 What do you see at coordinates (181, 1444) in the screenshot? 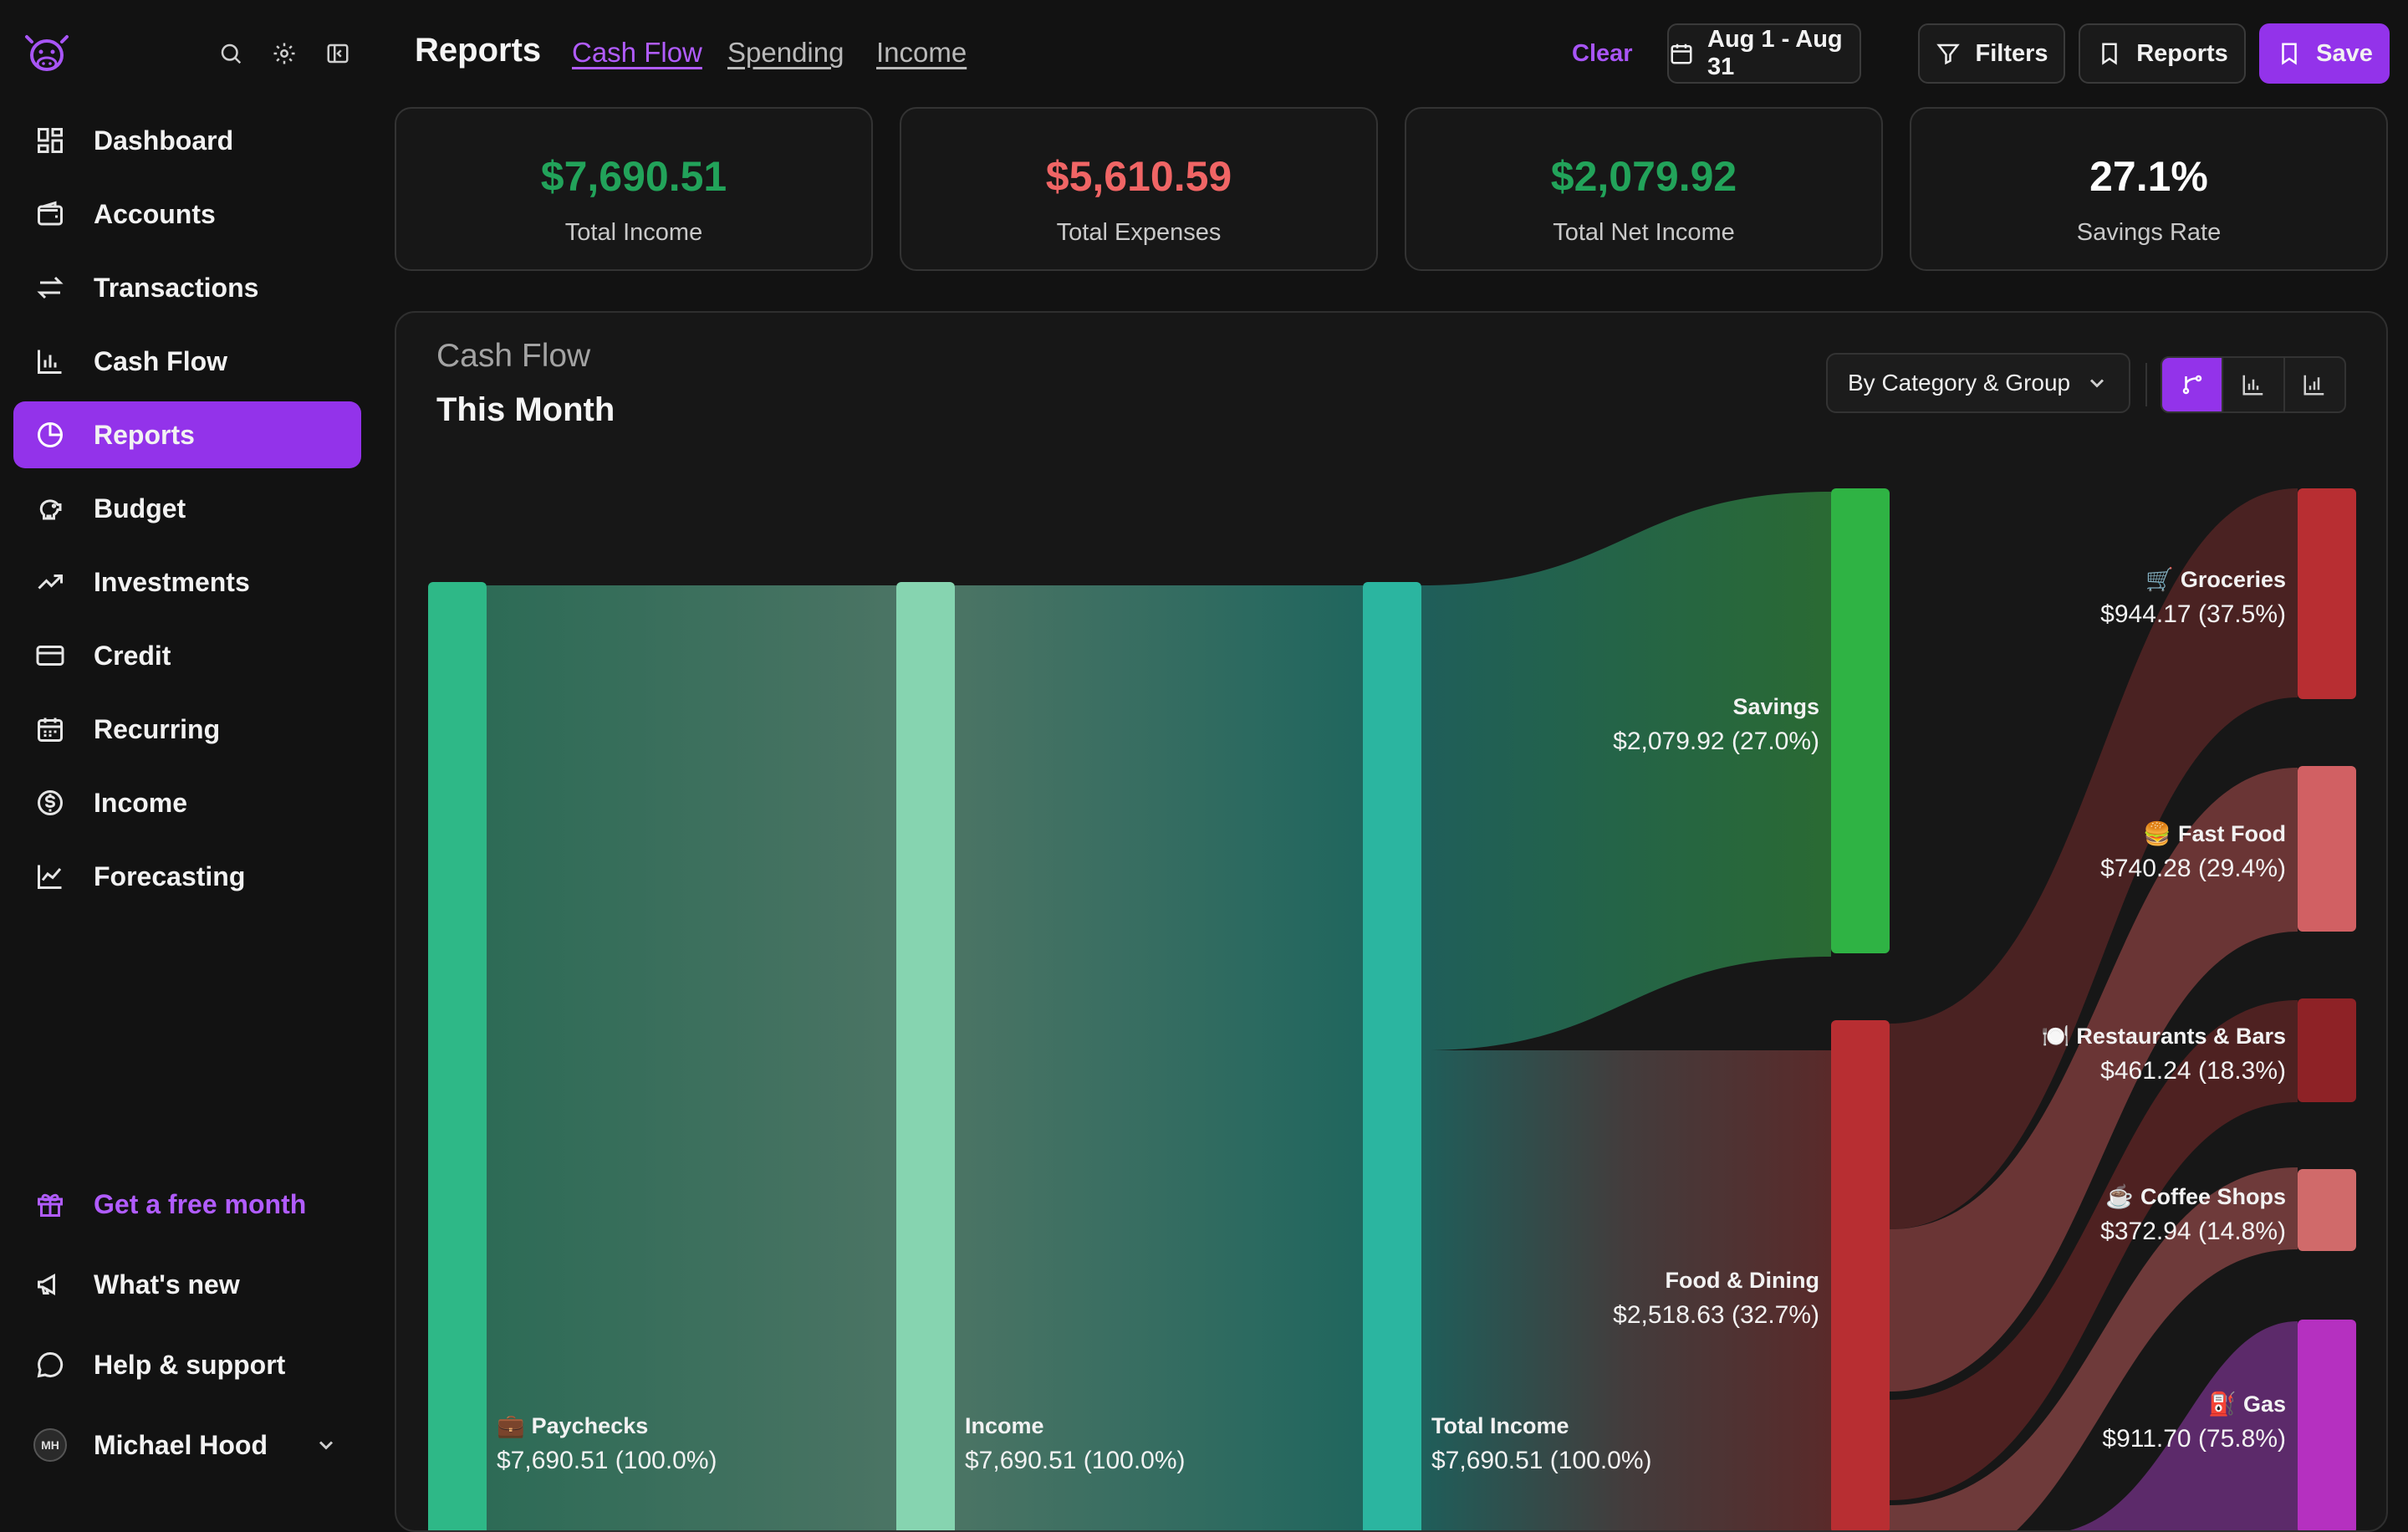
I see `user-name: Michael Hood` at bounding box center [181, 1444].